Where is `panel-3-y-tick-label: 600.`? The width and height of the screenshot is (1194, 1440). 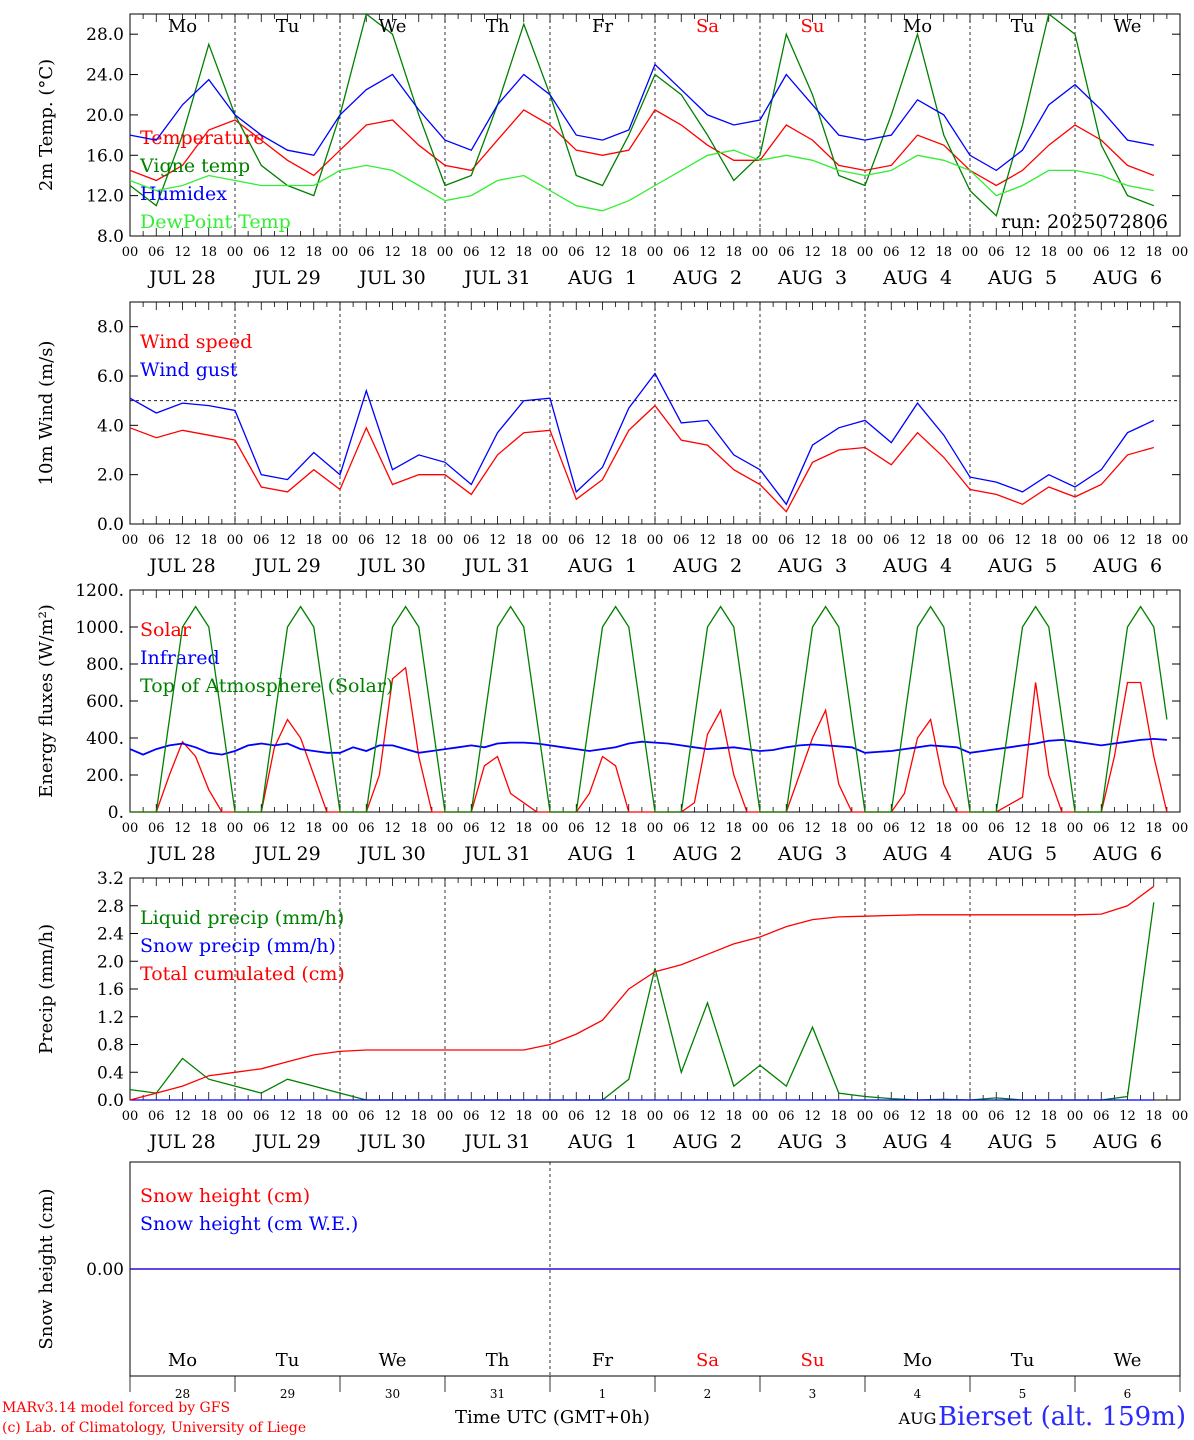
panel-3-y-tick-label: 600. is located at coordinates (105, 702).